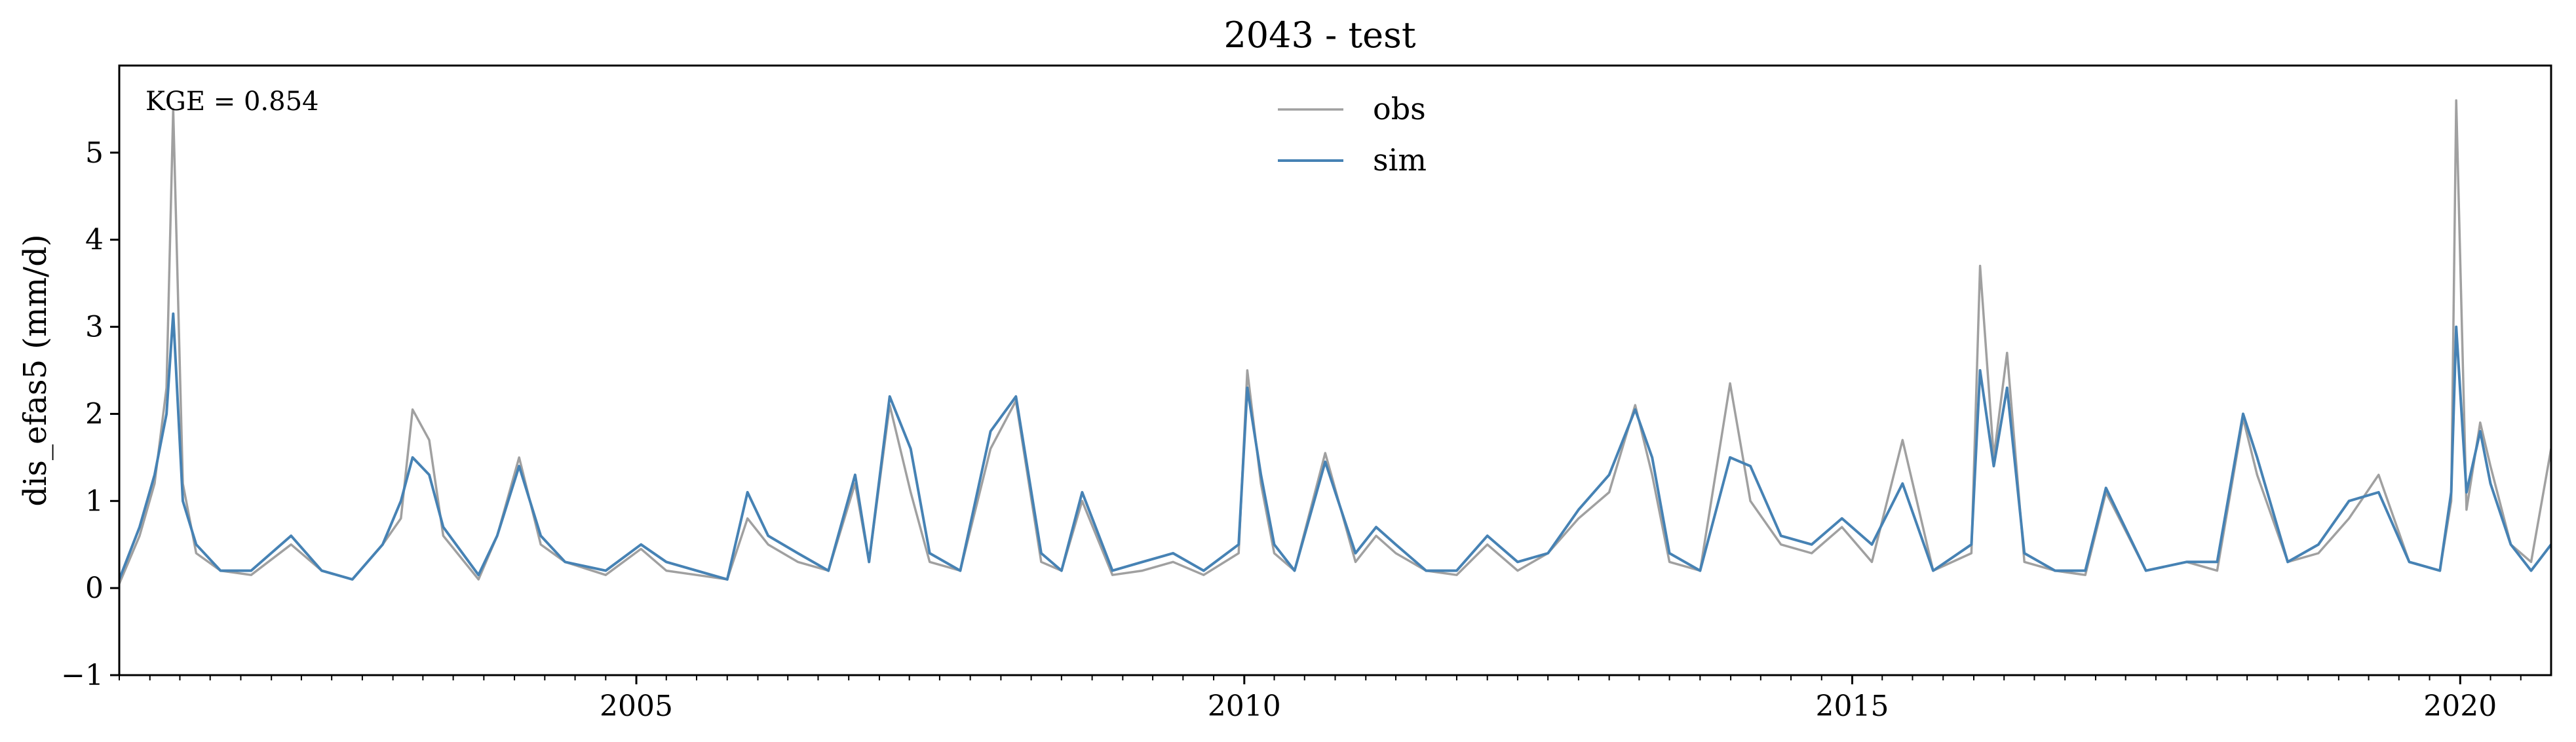 This screenshot has height=742, width=2576. Describe the element at coordinates (1400, 160) in the screenshot. I see `legend-label-sim: sim` at that location.